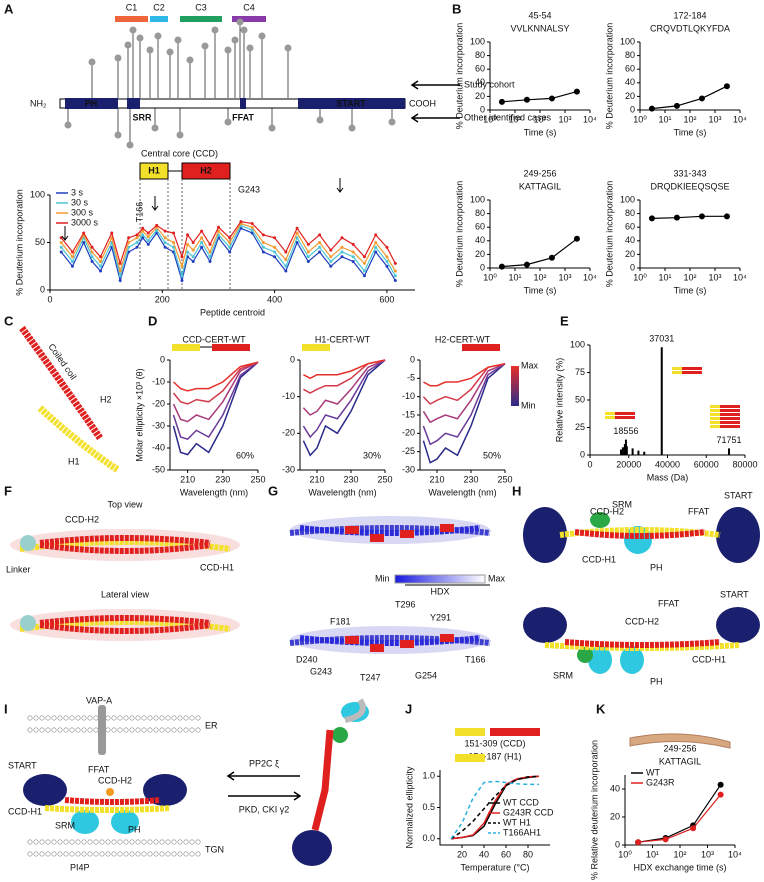 The image size is (764, 882). Describe the element at coordinates (411, 378) in the screenshot. I see `y-tick-label: -5` at that location.